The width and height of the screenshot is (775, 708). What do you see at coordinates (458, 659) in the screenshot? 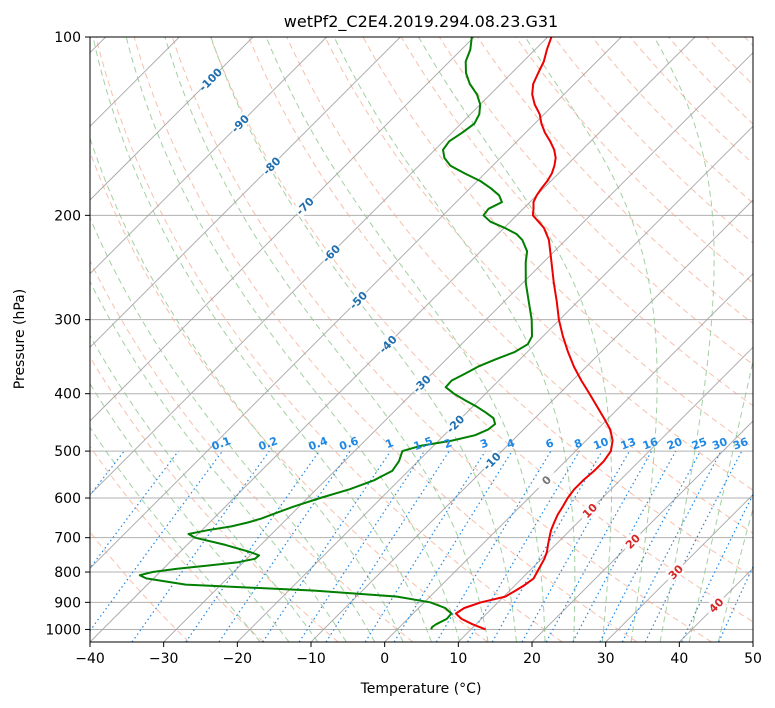
I see `x-tick-label: 10` at bounding box center [458, 659].